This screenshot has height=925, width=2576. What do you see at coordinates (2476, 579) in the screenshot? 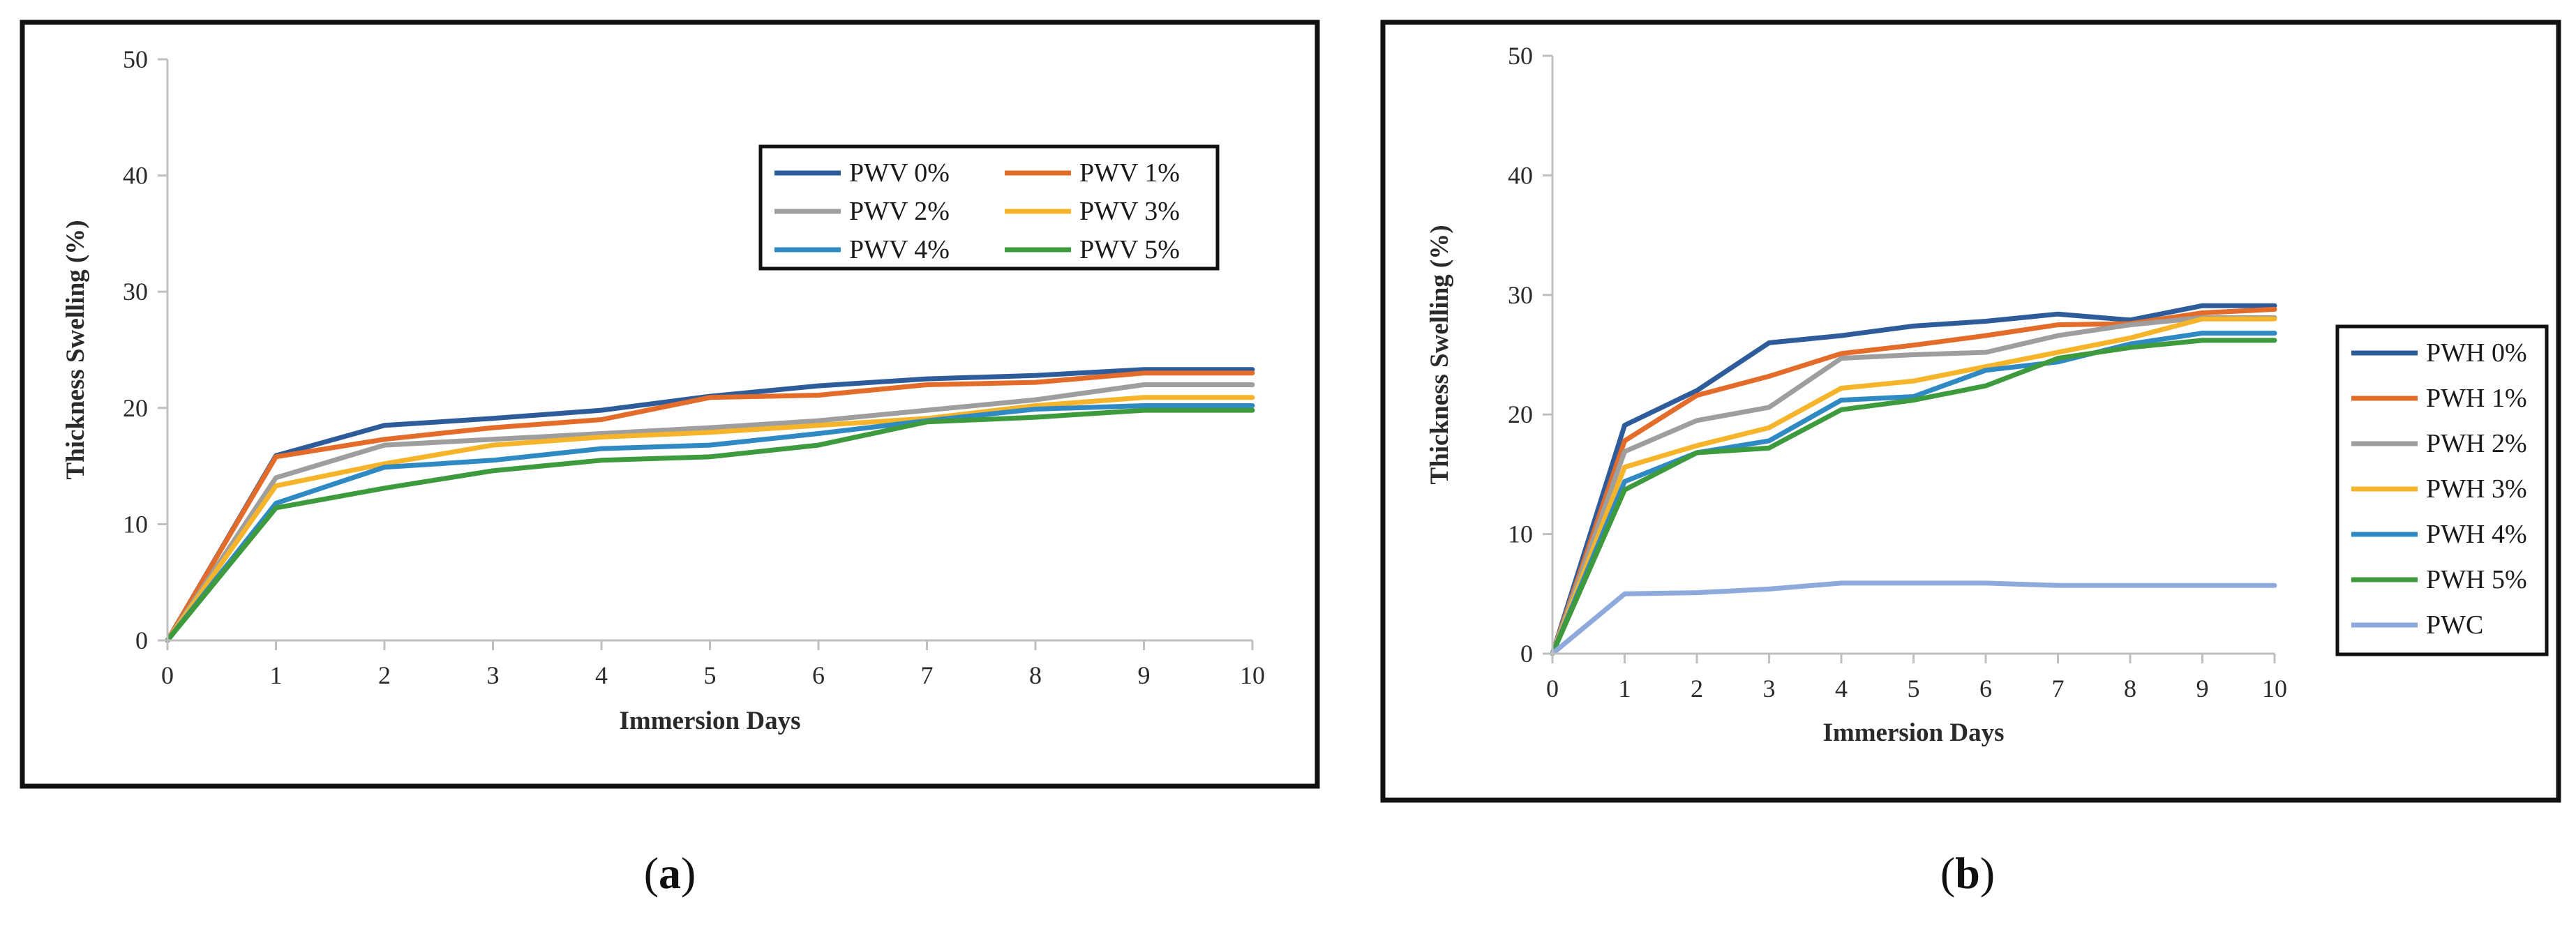
I see `legend-label: PWH 5%` at bounding box center [2476, 579].